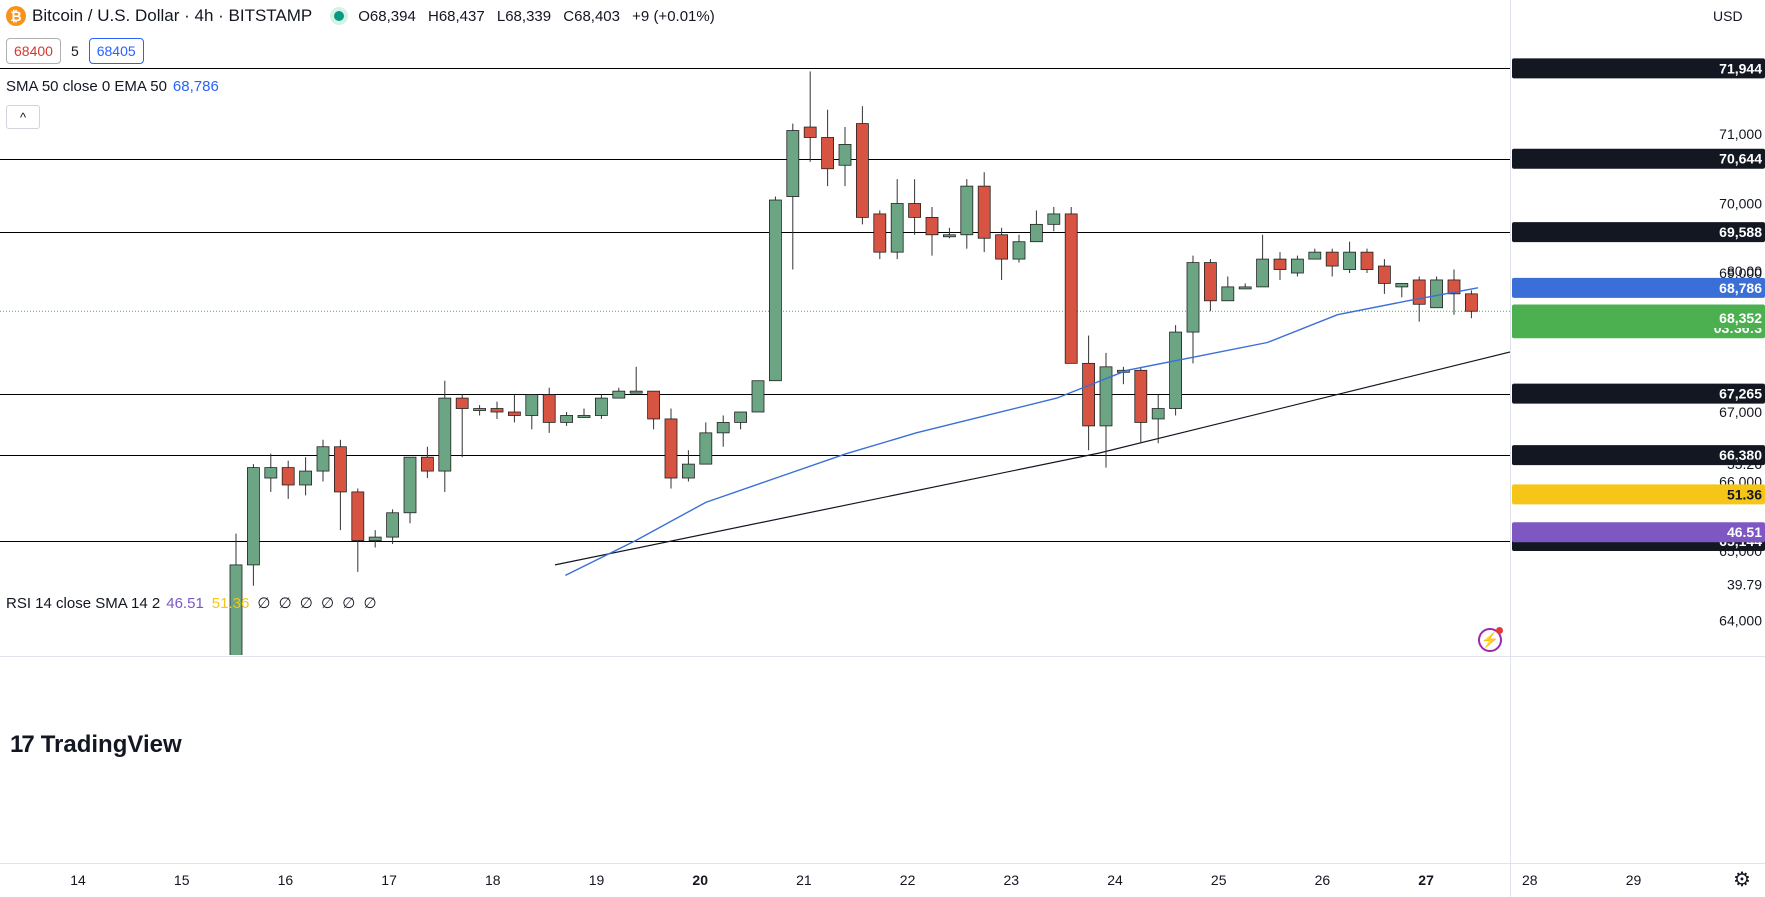 The image size is (1765, 897). What do you see at coordinates (597, 880) in the screenshot?
I see `time-axis-tick: 19` at bounding box center [597, 880].